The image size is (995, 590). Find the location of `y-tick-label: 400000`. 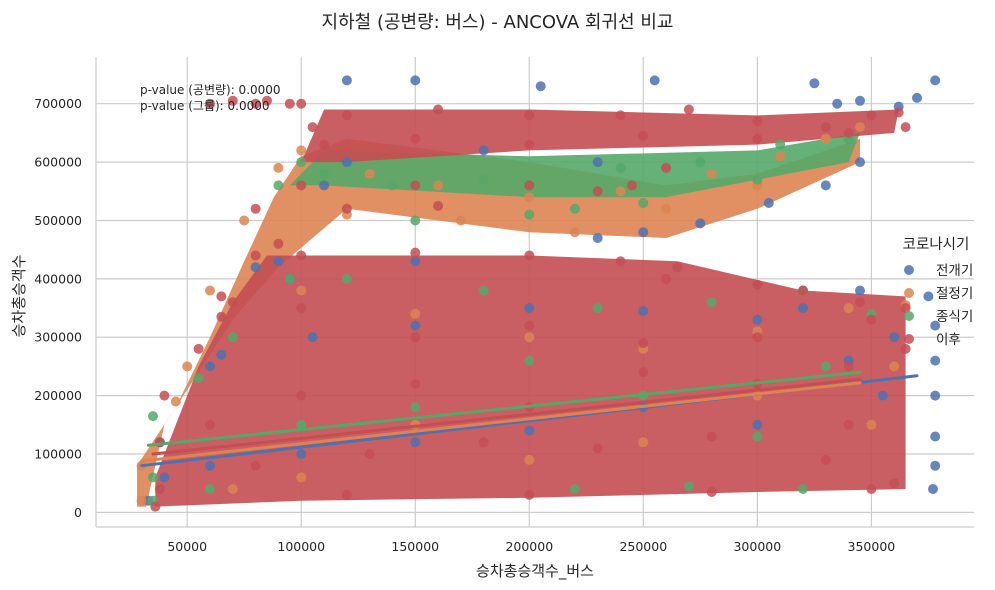

y-tick-label: 400000 is located at coordinates (58, 278).